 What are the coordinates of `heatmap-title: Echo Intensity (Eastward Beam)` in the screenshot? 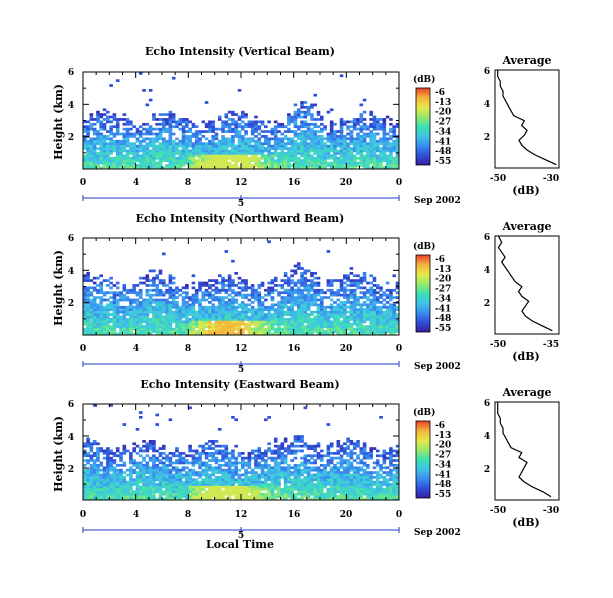 It's located at (239, 384).